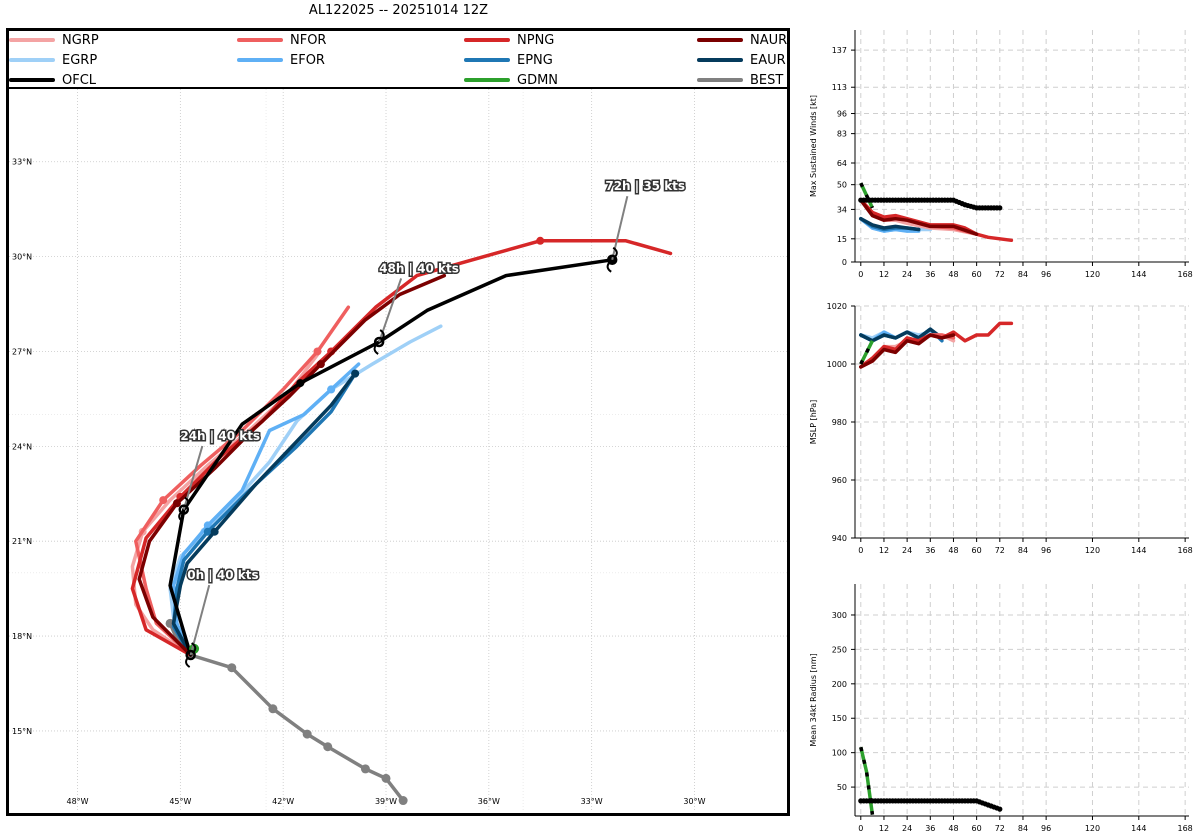 The image size is (1200, 840). I want to click on y-tick-label: 150, so click(839, 718).